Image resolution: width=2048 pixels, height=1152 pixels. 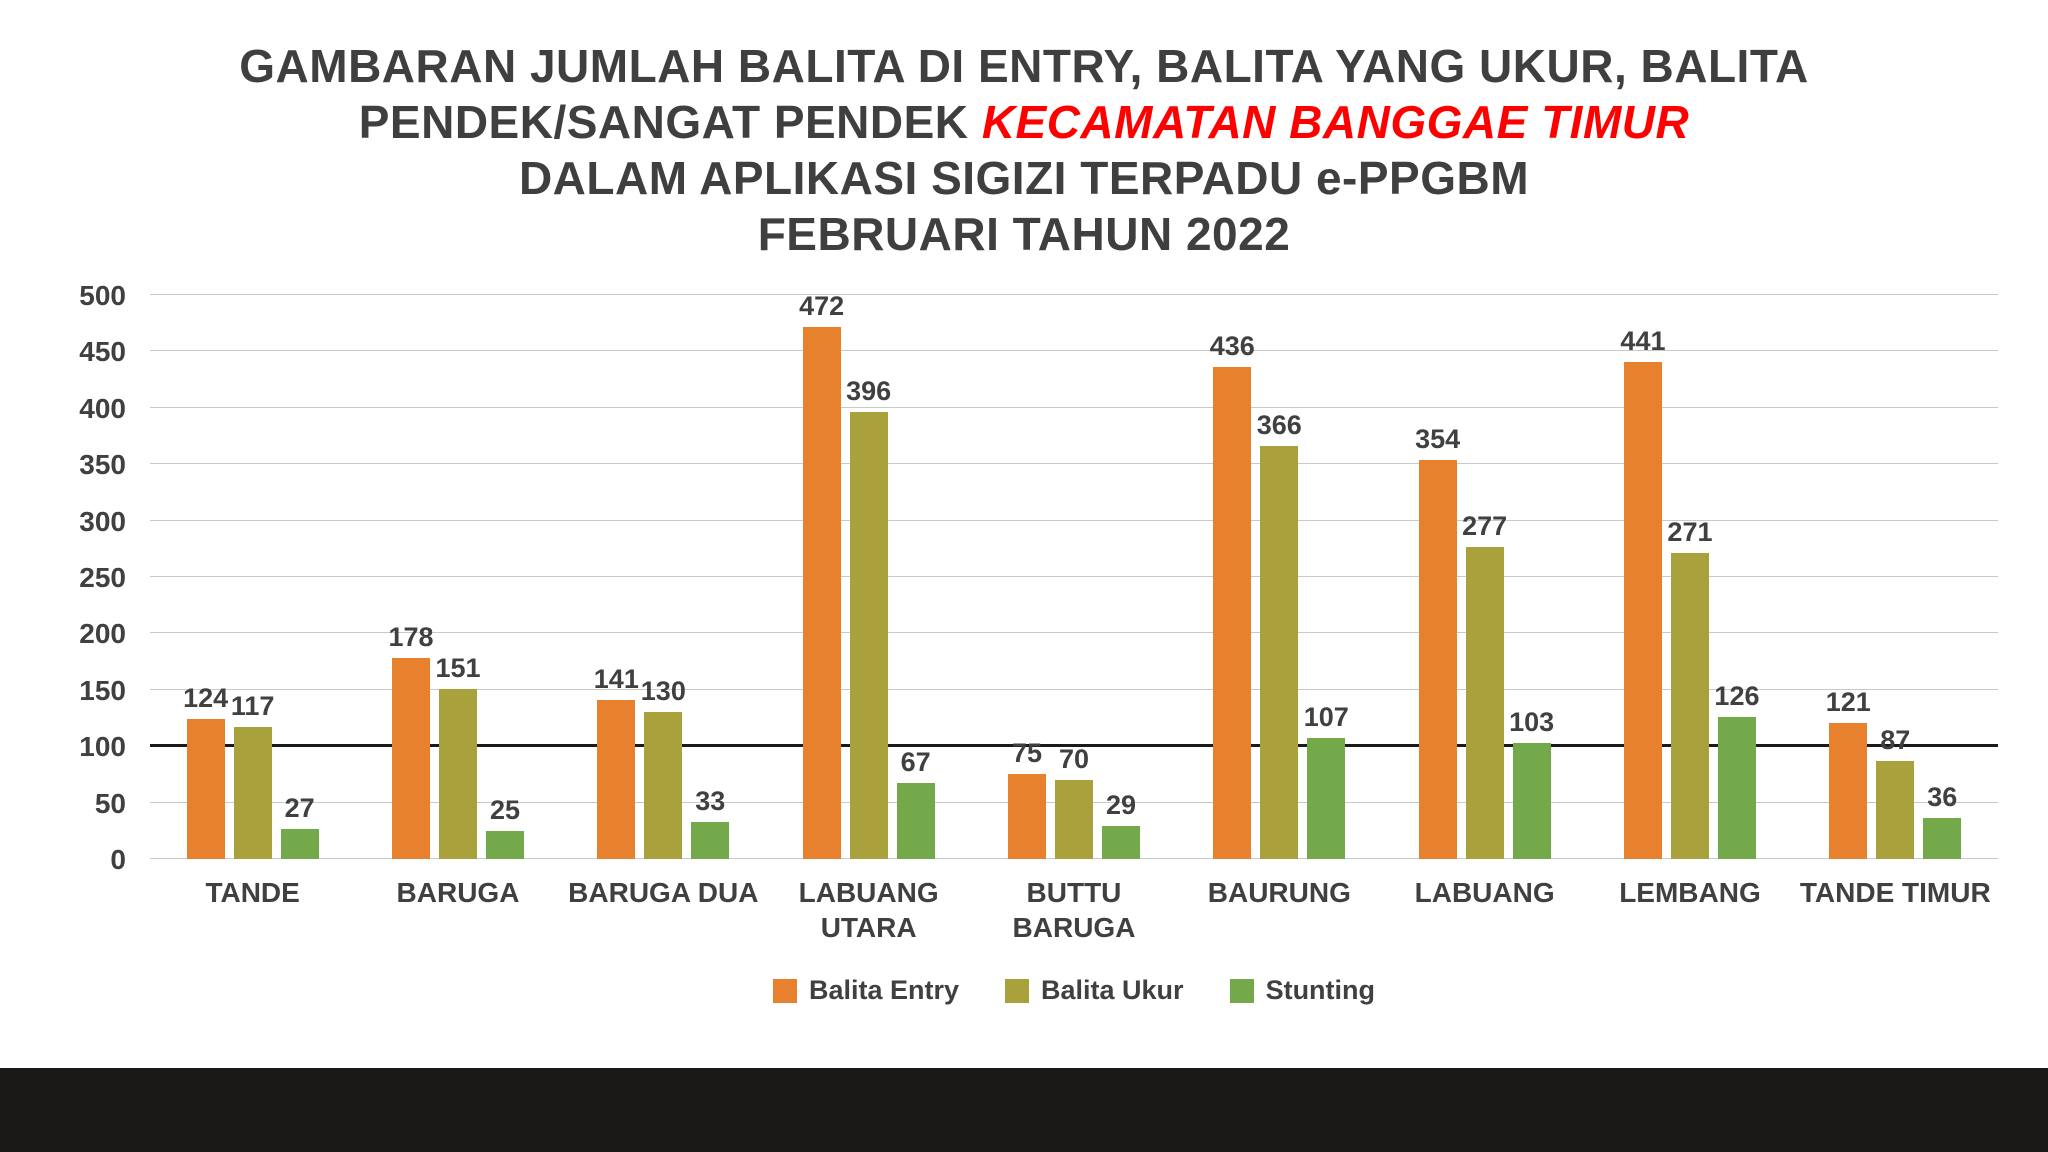 What do you see at coordinates (1232, 346) in the screenshot?
I see `bar-value-label: 436` at bounding box center [1232, 346].